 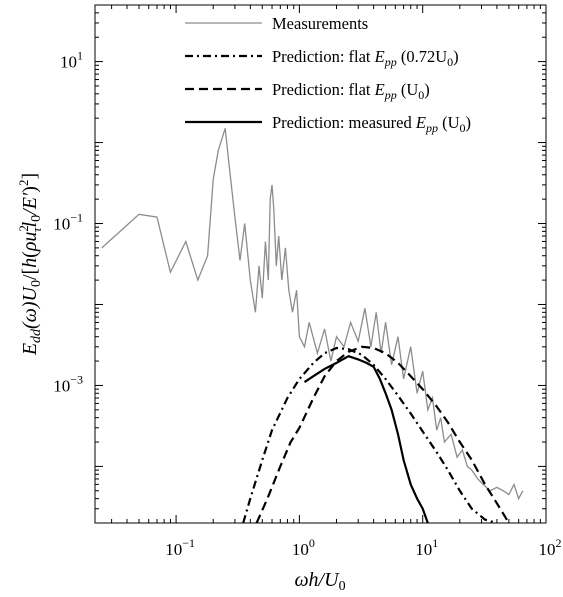 What do you see at coordinates (68, 222) in the screenshot?
I see `y-tick-label: 10⁻¹` at bounding box center [68, 222].